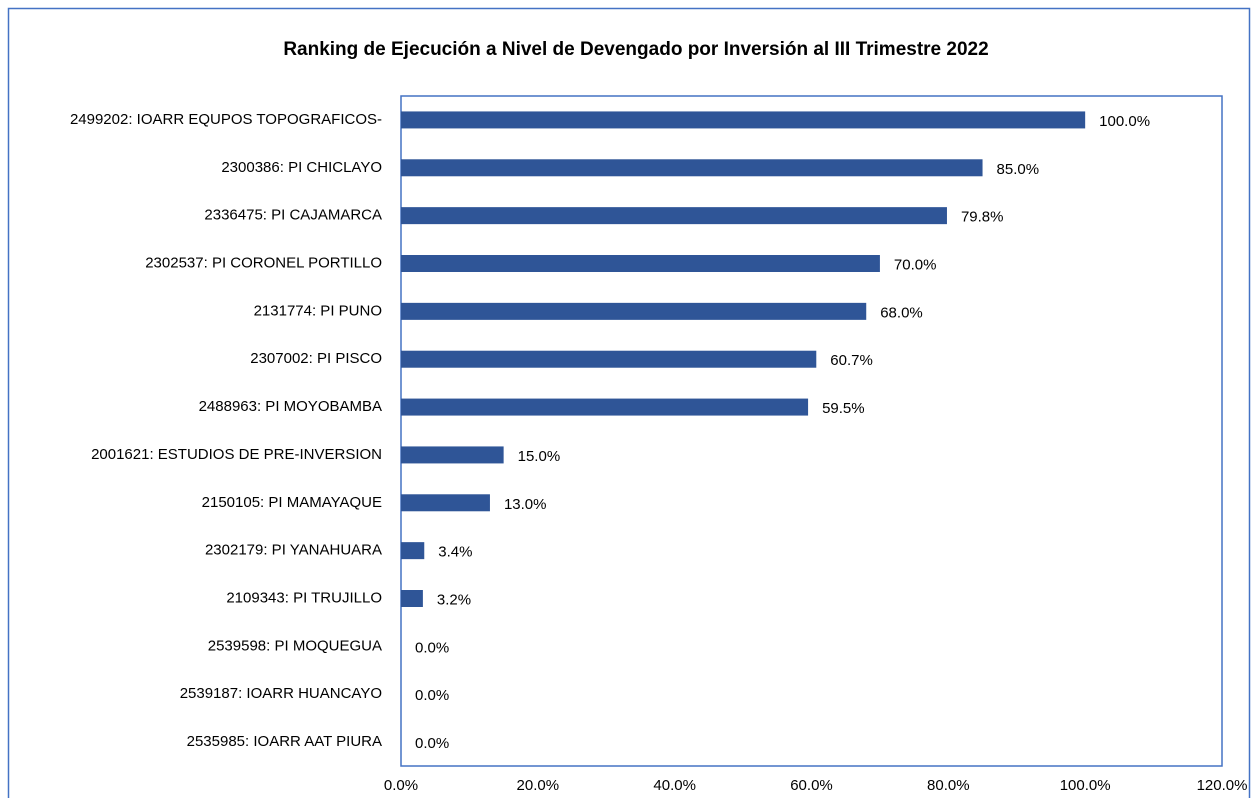 This screenshot has width=1258, height=798. Describe the element at coordinates (295, 645) in the screenshot. I see `y-tick-label: 2539598: PI MOQUEGUA` at that location.